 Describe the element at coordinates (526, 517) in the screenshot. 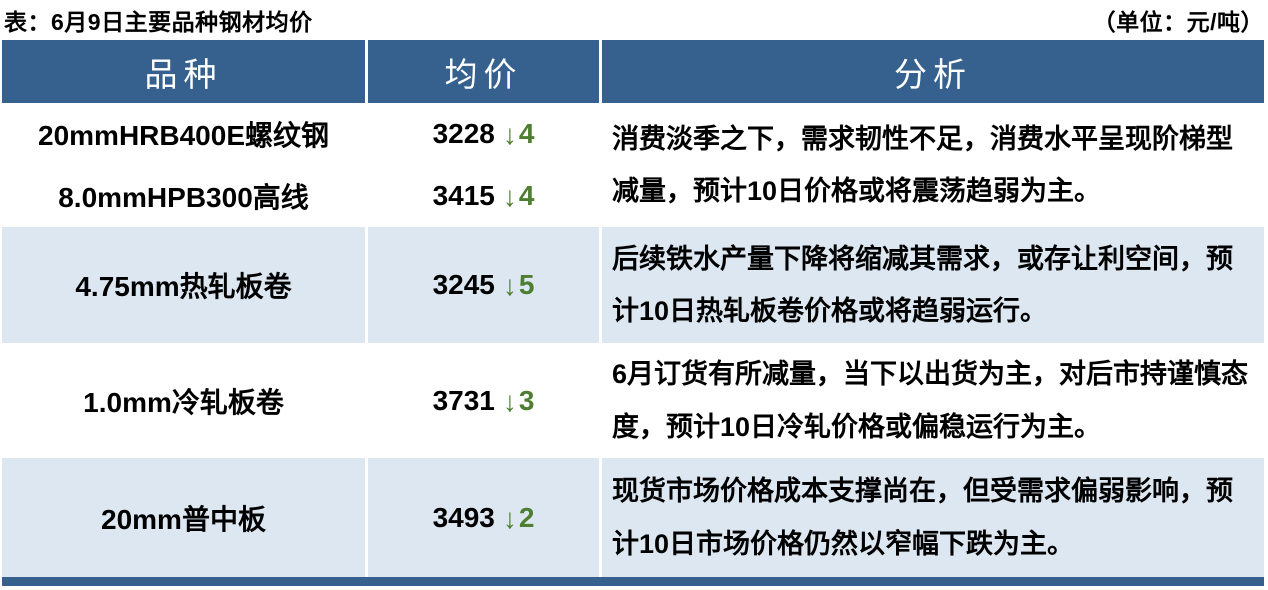

I see `price-change-value: 2` at that location.